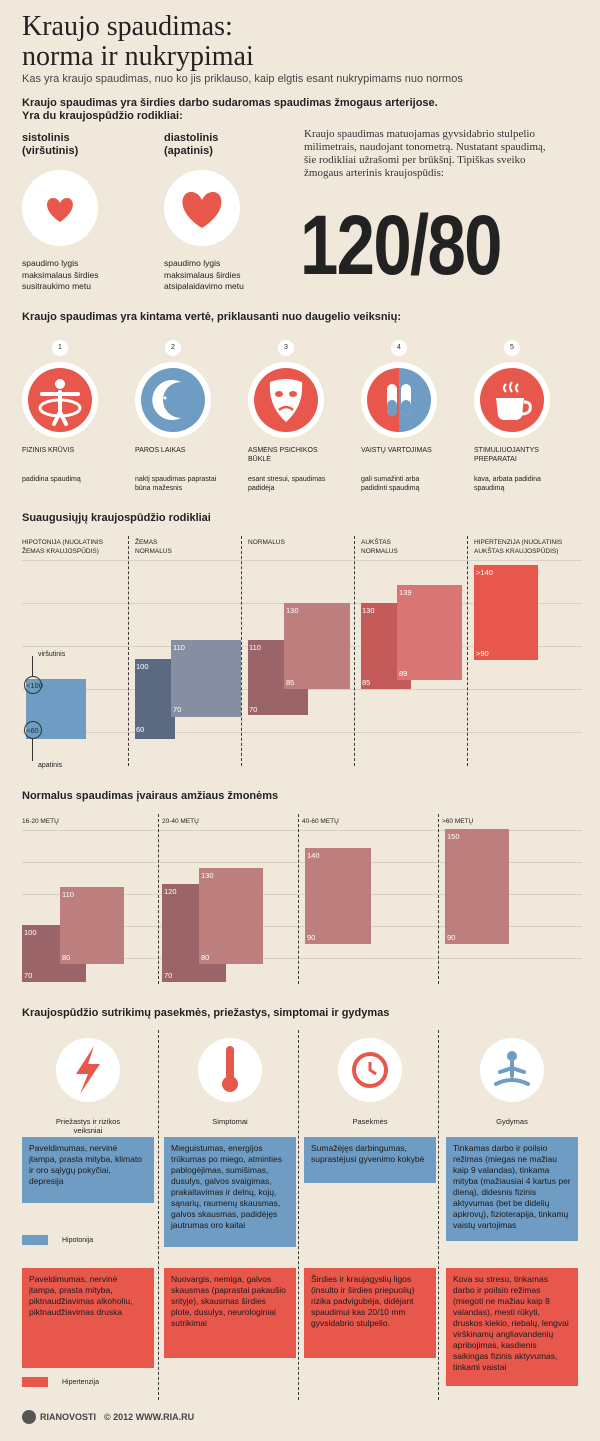 This screenshot has width=600, height=1441. What do you see at coordinates (192, 263) in the screenshot?
I see `diastolic-desc-1: spaudimo lygis` at bounding box center [192, 263].